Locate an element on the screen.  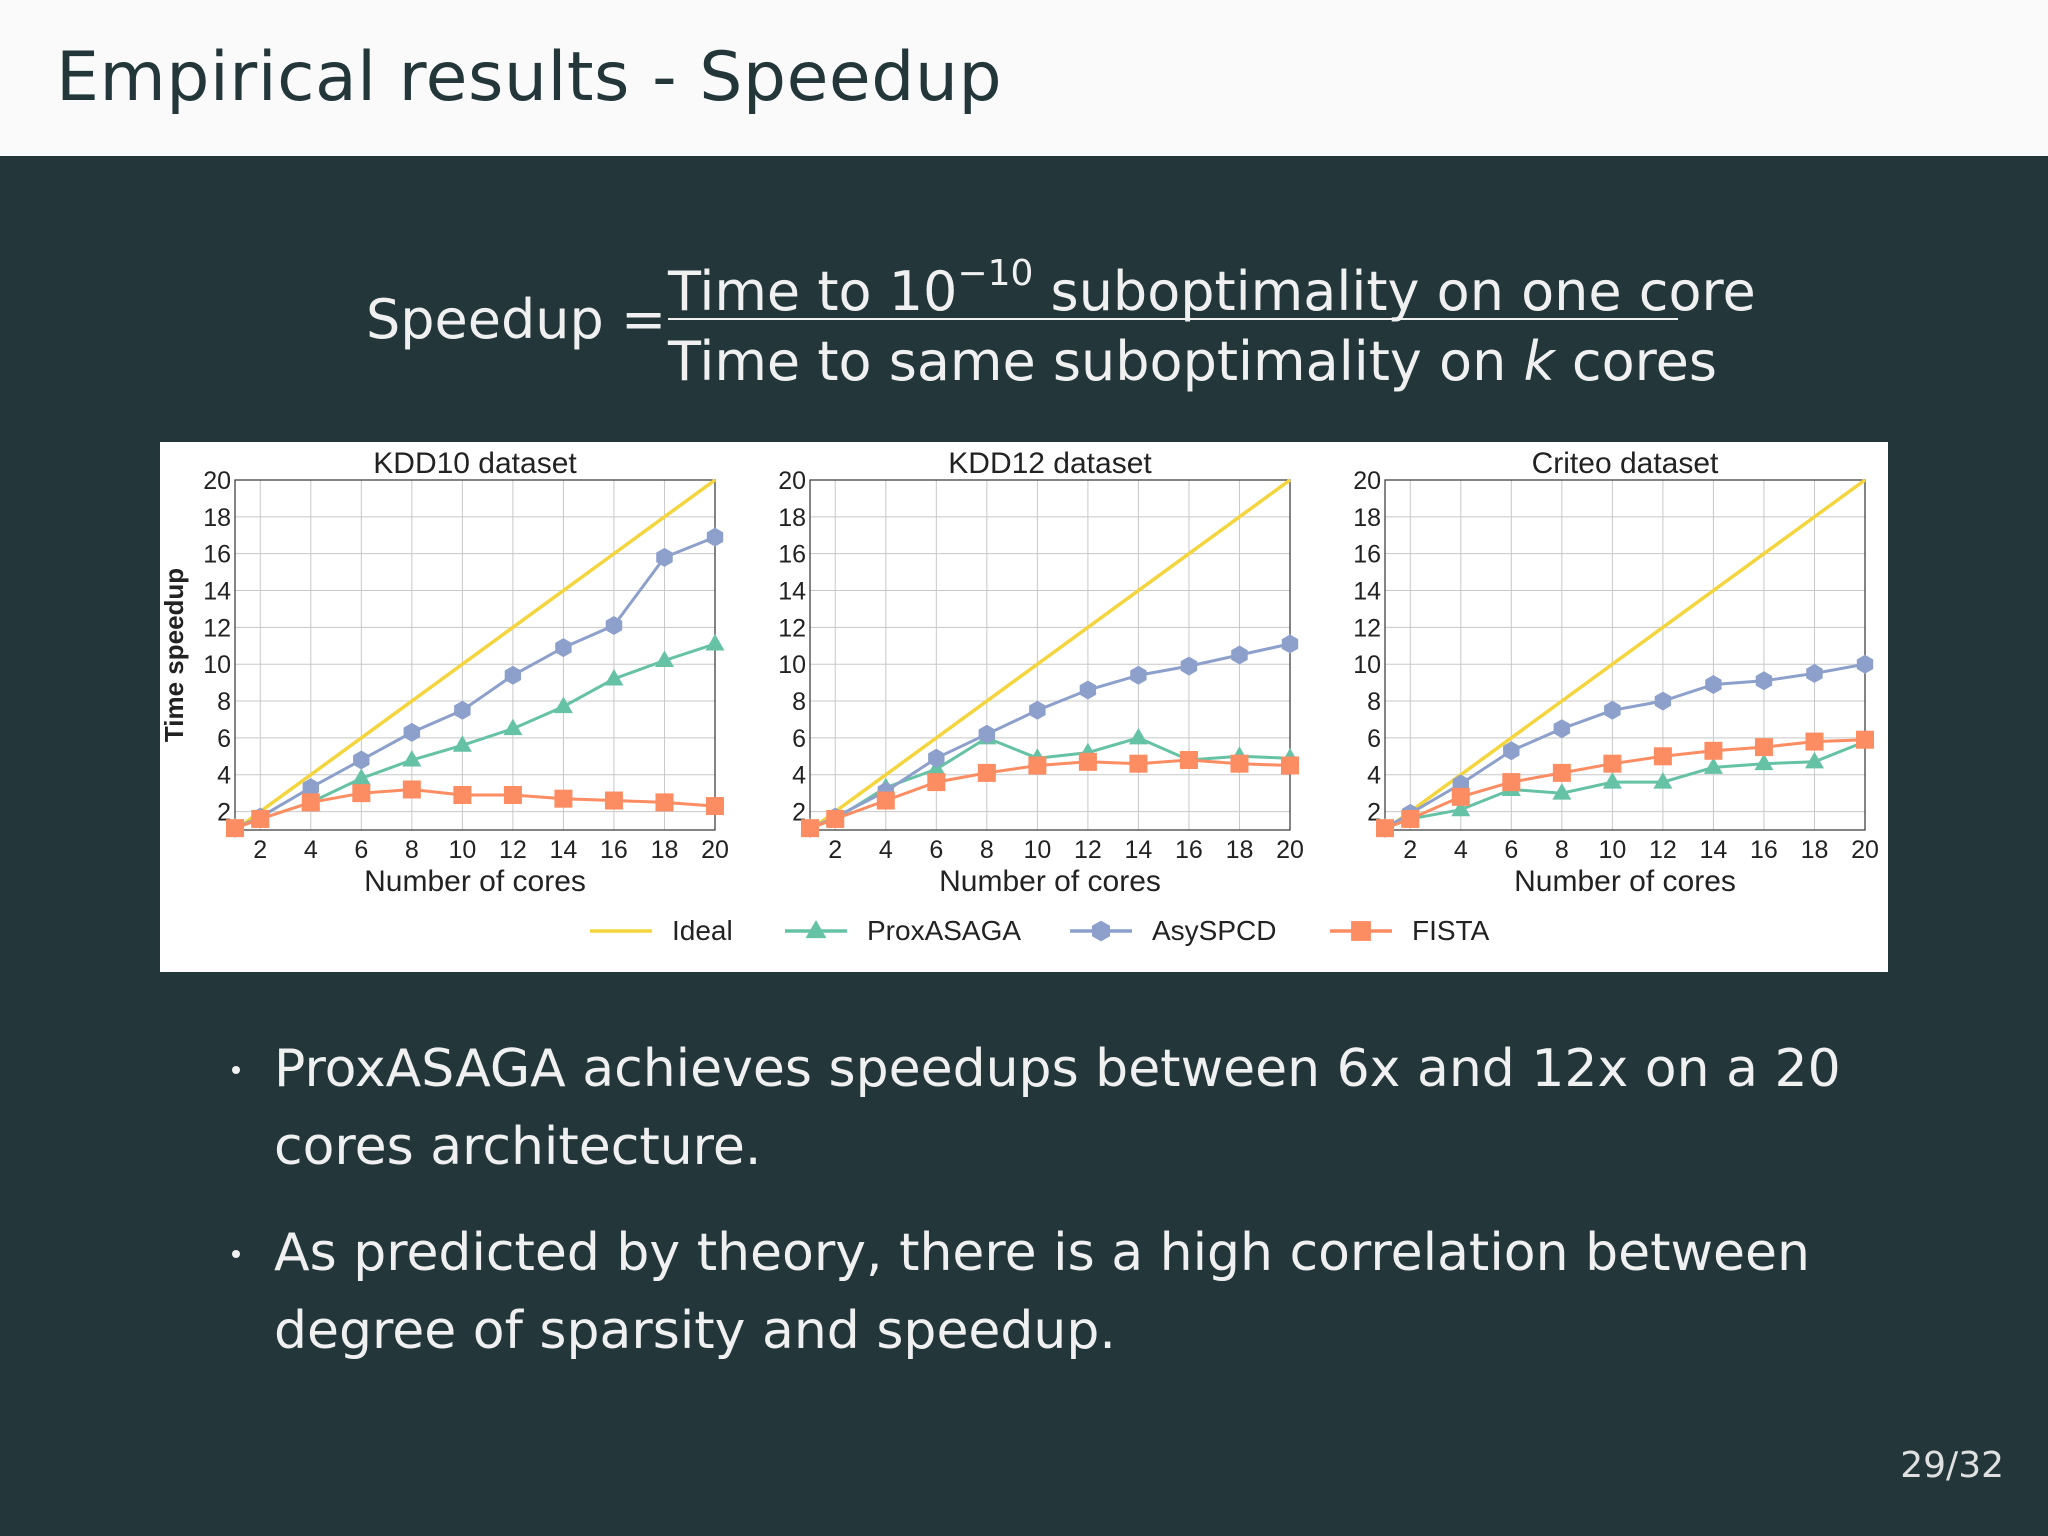
x-tick-label: 12 is located at coordinates (1088, 850).